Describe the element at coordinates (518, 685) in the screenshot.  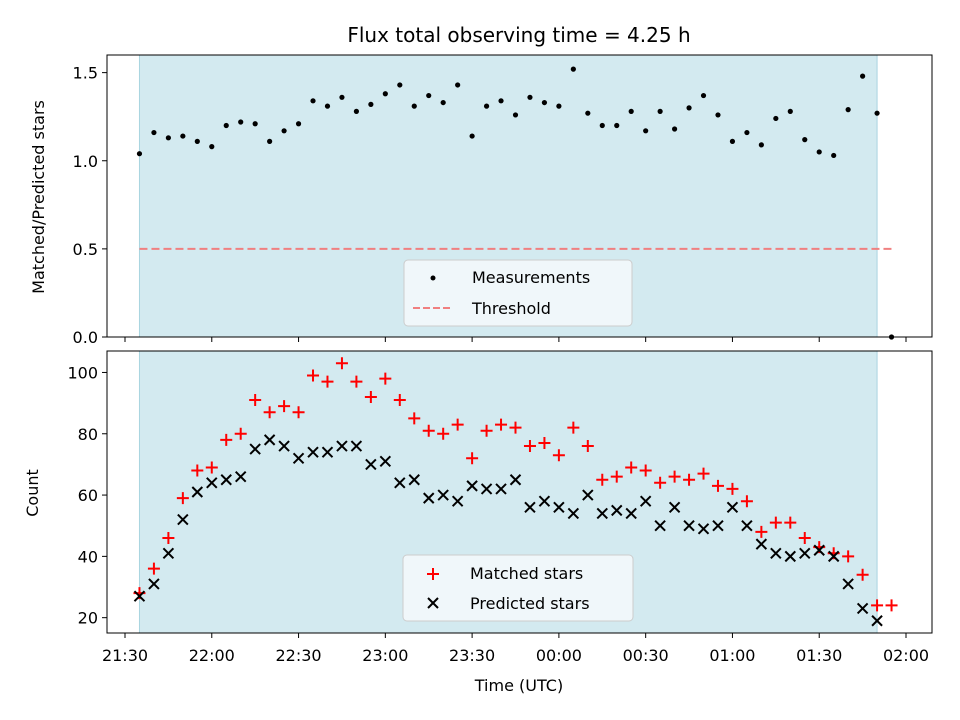
I see `x-axis-label: Time (UTC)` at that location.